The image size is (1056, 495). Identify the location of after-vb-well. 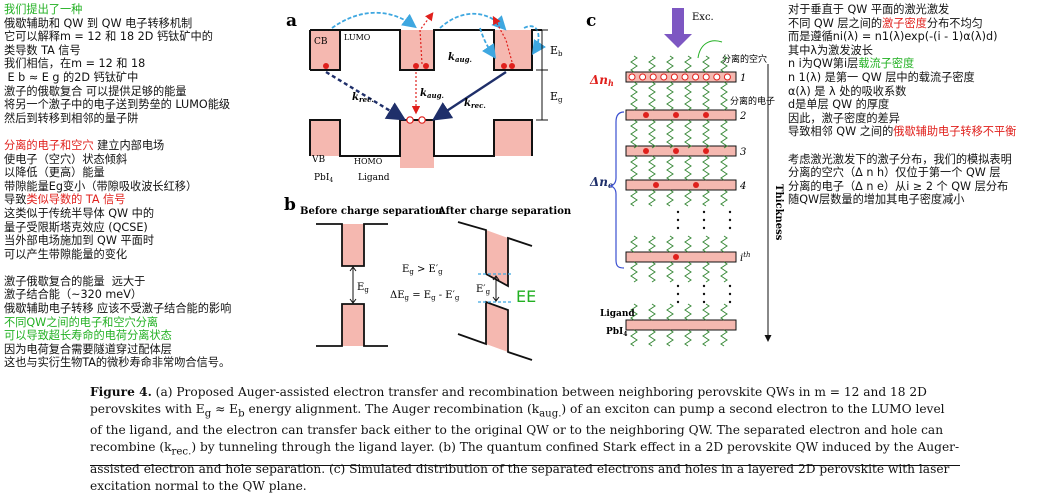
(497, 327).